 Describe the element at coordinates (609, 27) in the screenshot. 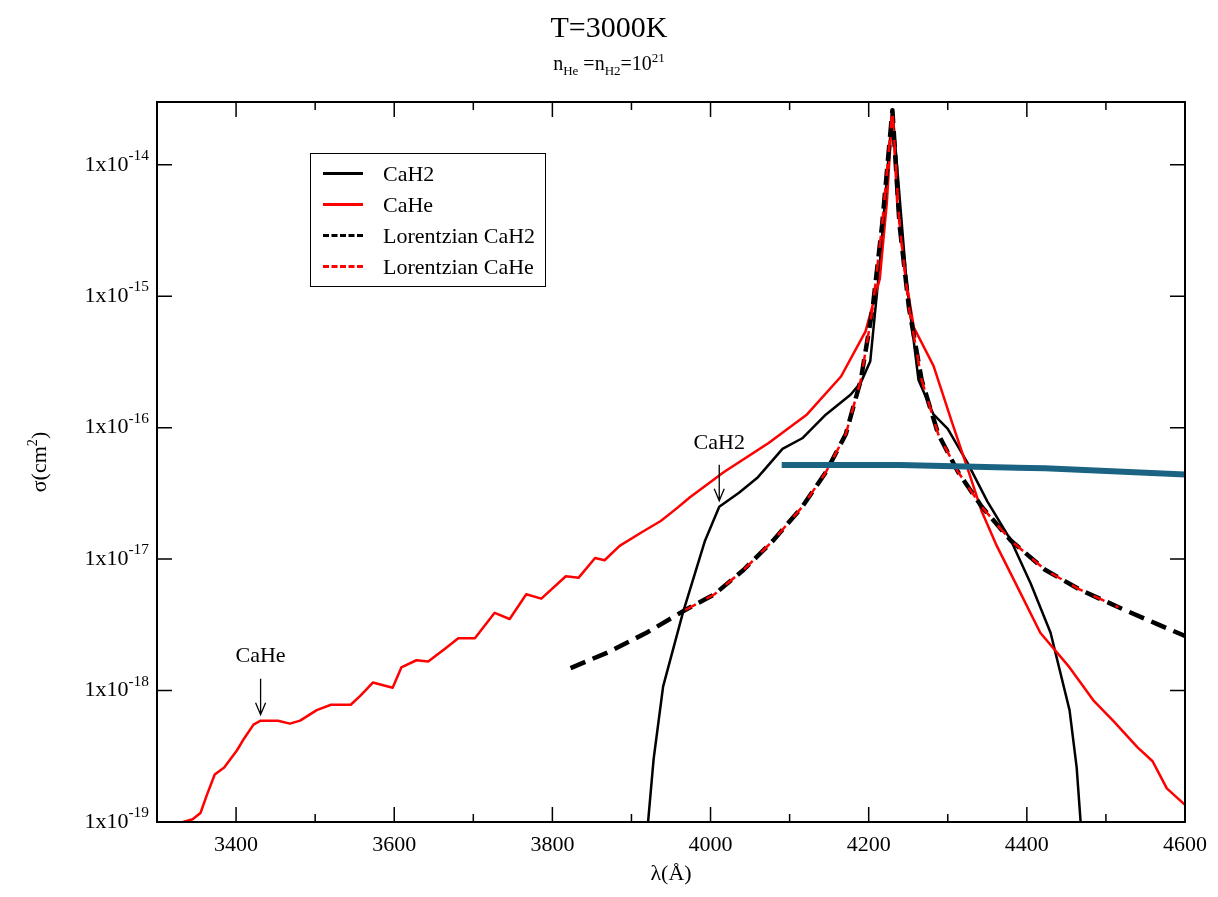

I see `chart-title: T=3000K` at that location.